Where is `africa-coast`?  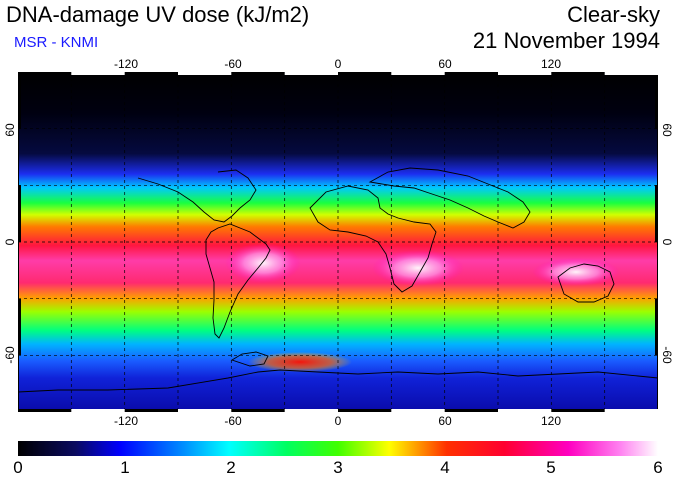 africa-coast is located at coordinates (373, 239).